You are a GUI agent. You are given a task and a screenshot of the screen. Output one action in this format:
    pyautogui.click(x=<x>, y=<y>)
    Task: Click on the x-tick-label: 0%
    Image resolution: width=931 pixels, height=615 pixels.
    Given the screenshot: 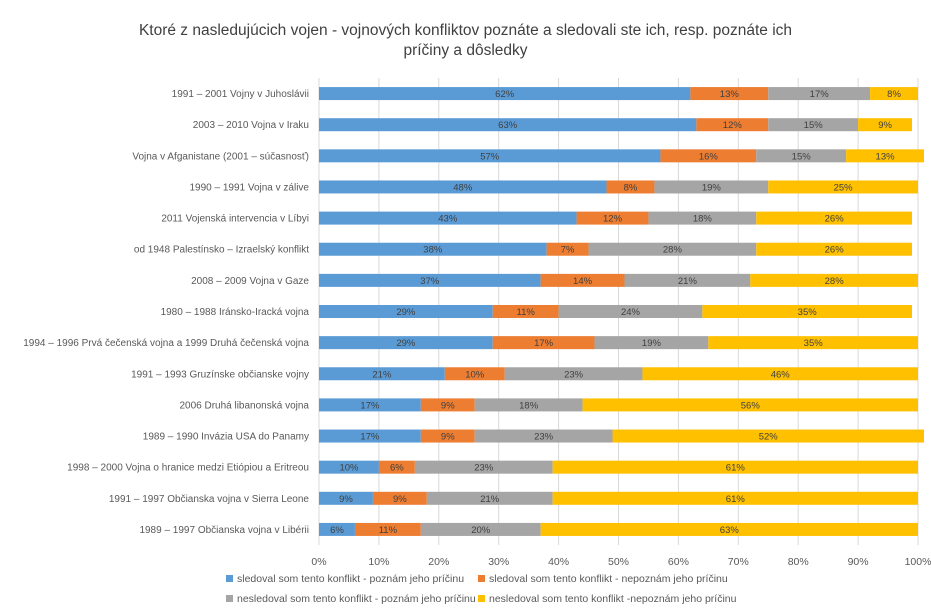 What is the action you would take?
    pyautogui.click(x=318, y=562)
    